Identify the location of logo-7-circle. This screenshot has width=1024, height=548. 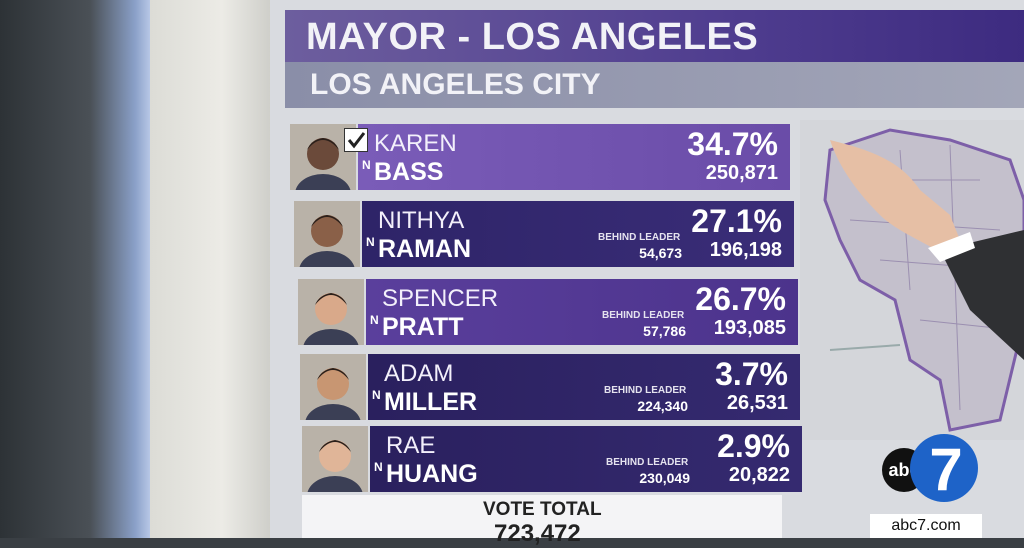
(944, 468).